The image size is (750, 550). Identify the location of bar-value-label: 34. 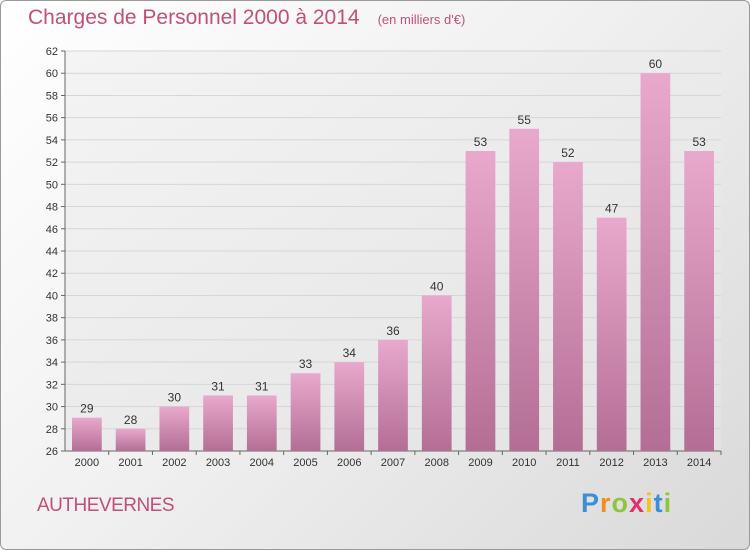
(350, 353).